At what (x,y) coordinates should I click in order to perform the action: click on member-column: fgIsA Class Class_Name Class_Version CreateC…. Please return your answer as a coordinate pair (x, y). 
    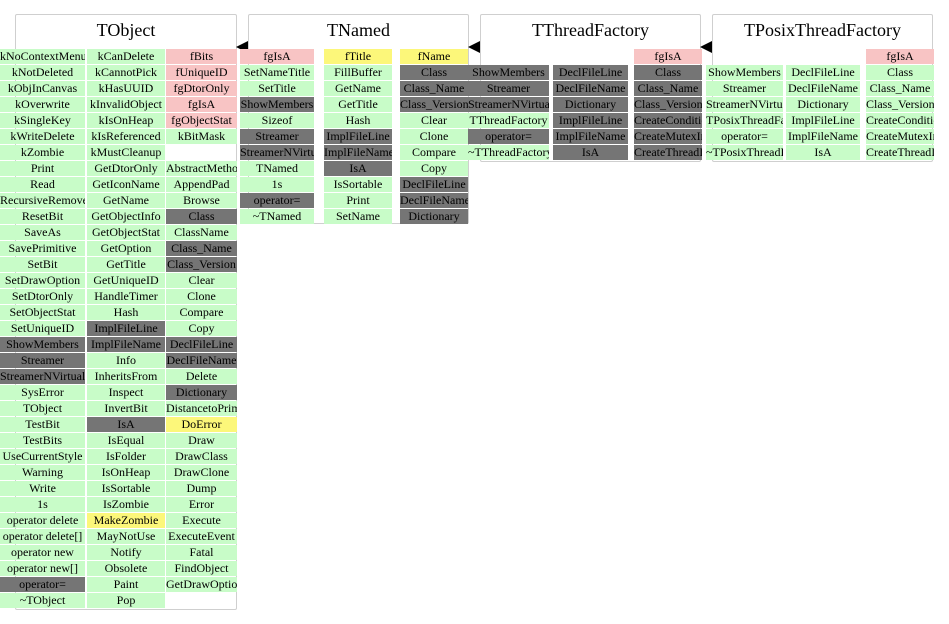
    Looking at the image, I should click on (900, 105).